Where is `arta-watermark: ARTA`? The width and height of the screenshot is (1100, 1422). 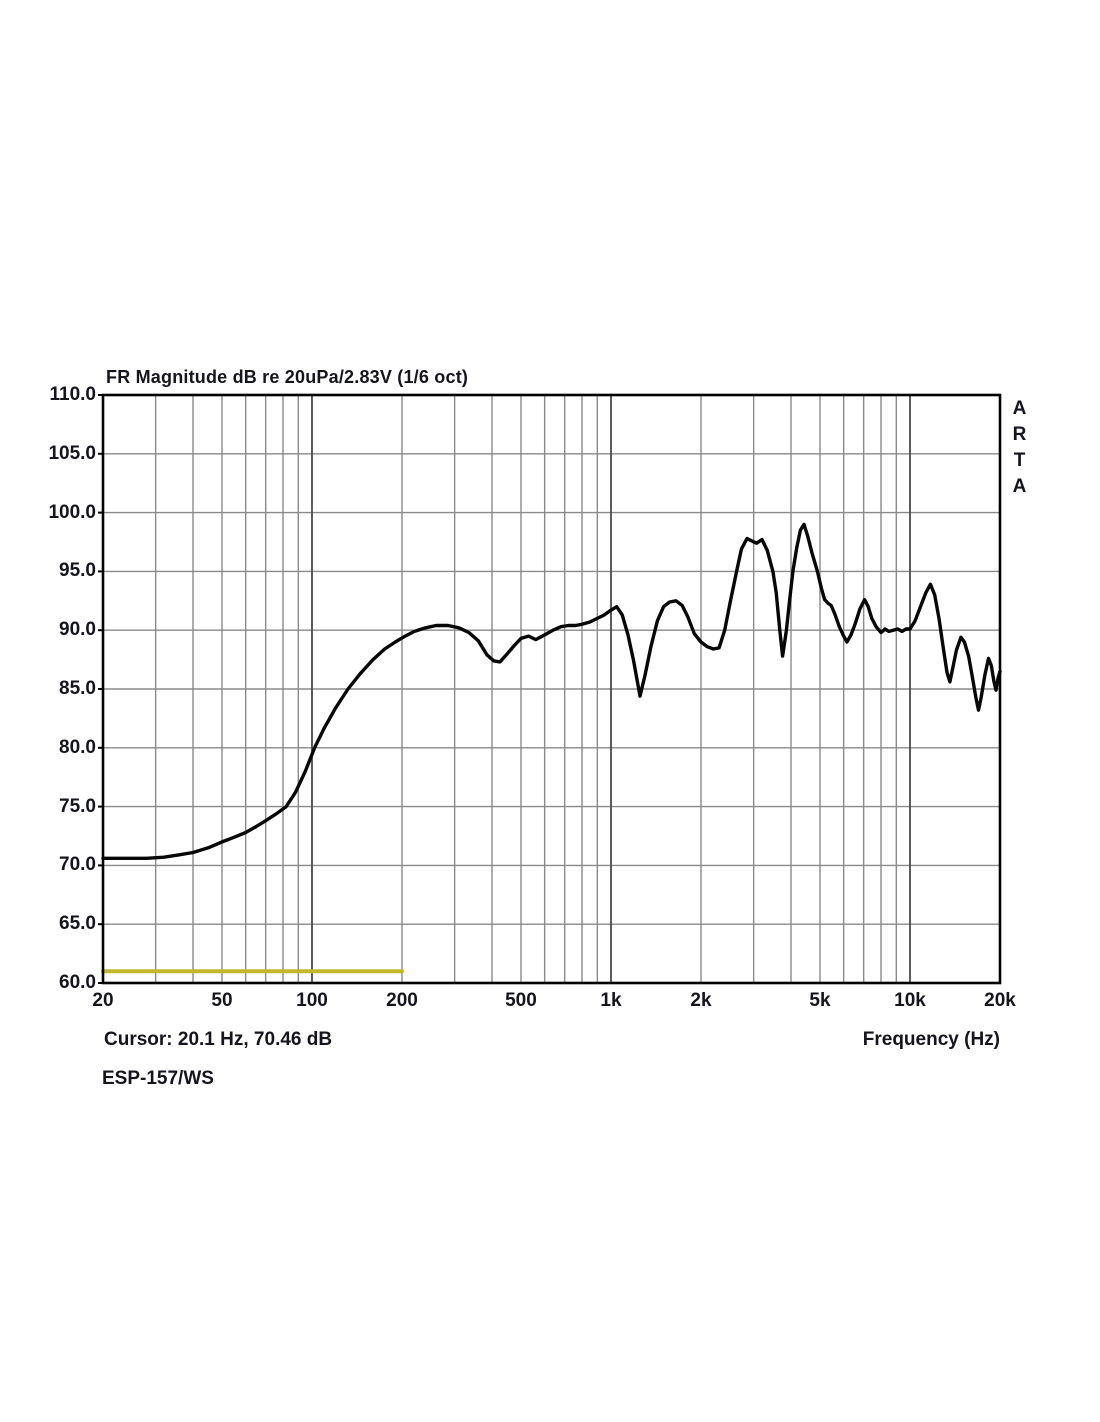
arta-watermark: ARTA is located at coordinates (1019, 450).